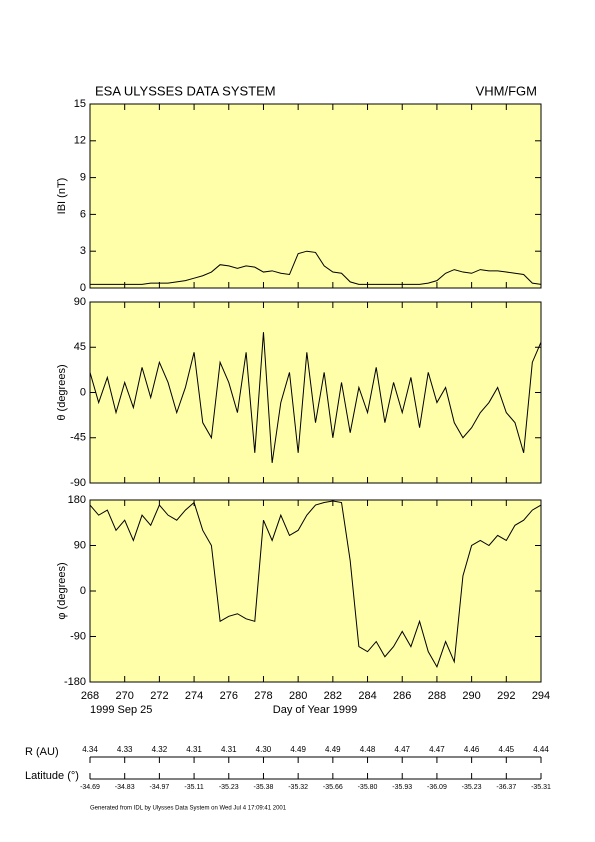 The width and height of the screenshot is (595, 842). Describe the element at coordinates (90, 787) in the screenshot. I see `latitude-value: -34.69` at that location.